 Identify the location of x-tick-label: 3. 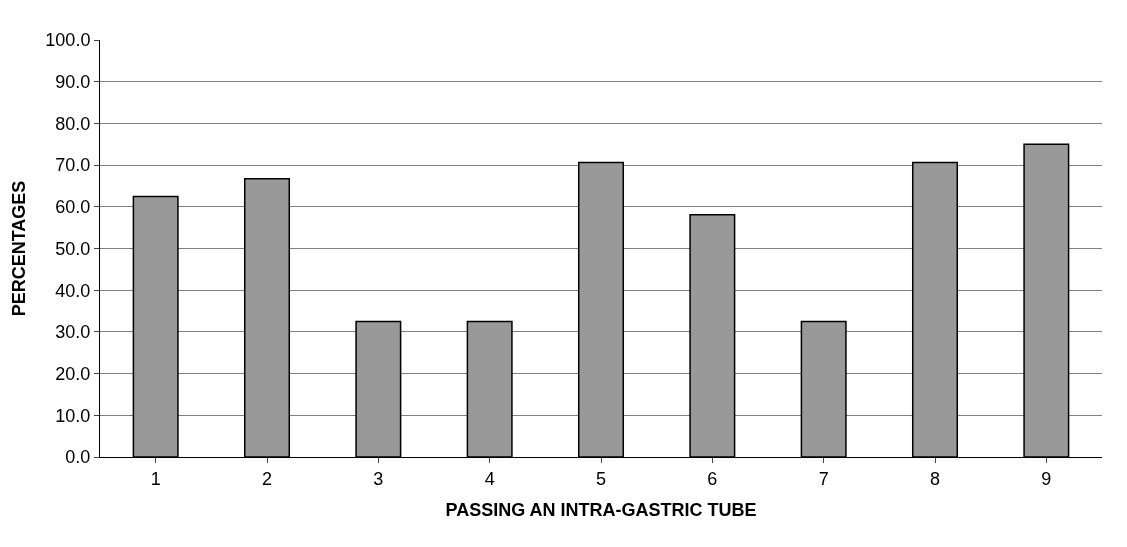
(378, 478).